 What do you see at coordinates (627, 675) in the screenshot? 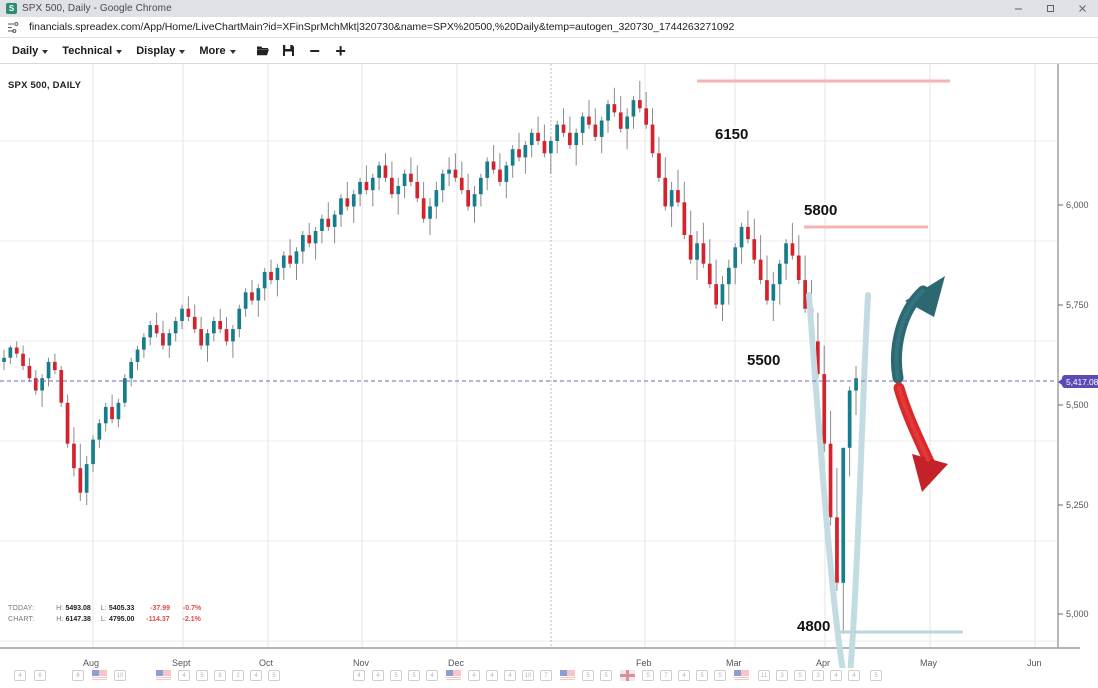
I see `flag-icon-uk` at bounding box center [627, 675].